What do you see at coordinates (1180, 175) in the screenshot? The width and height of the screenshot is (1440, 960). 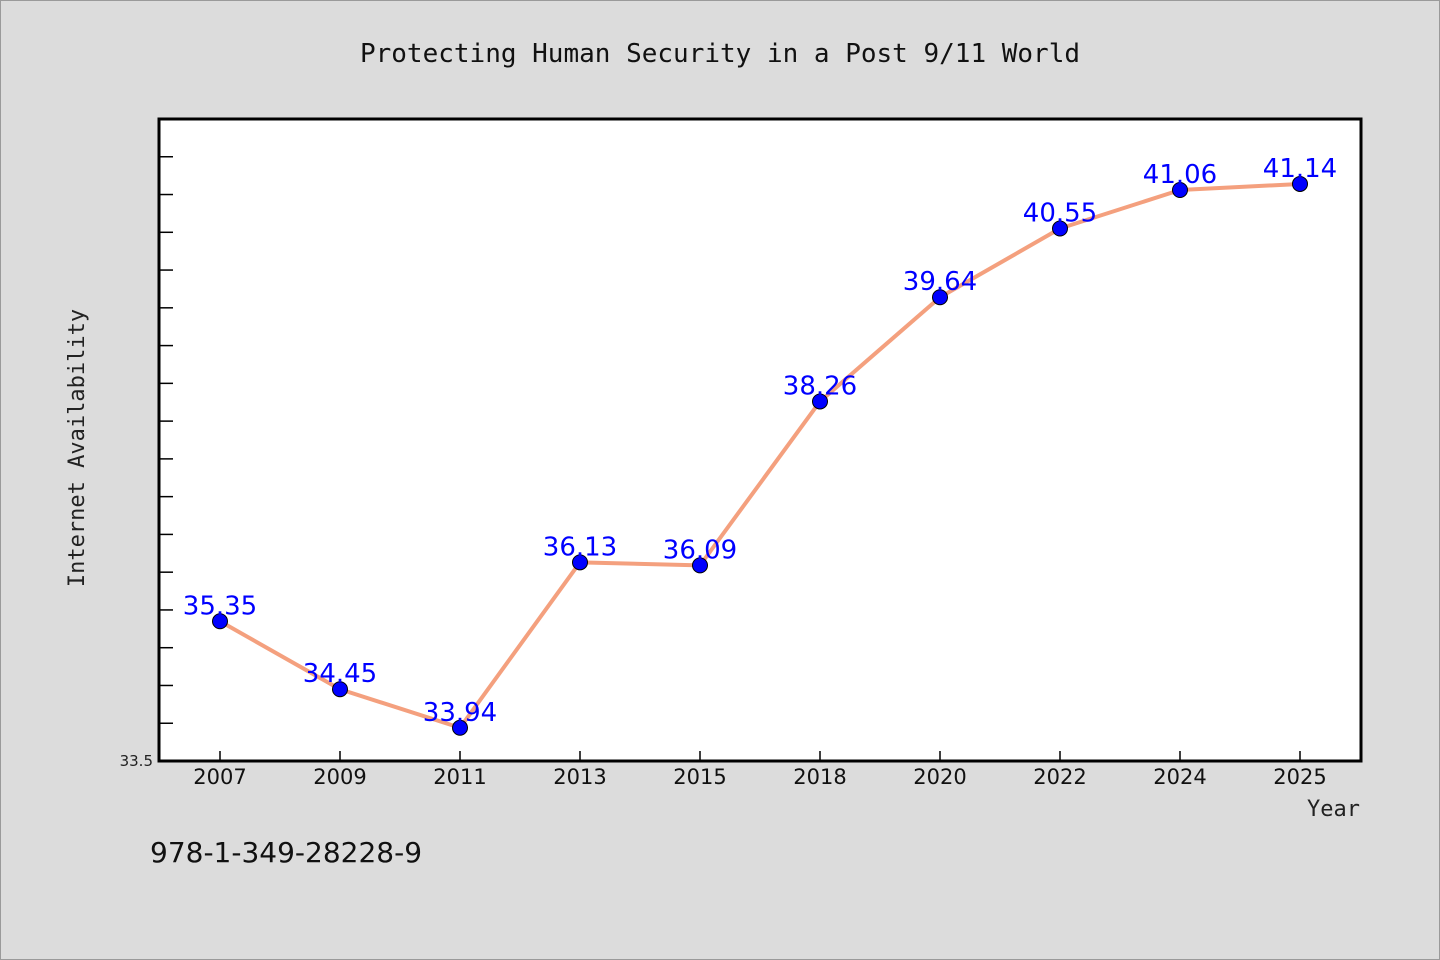 I see `data-label: 41.06` at bounding box center [1180, 175].